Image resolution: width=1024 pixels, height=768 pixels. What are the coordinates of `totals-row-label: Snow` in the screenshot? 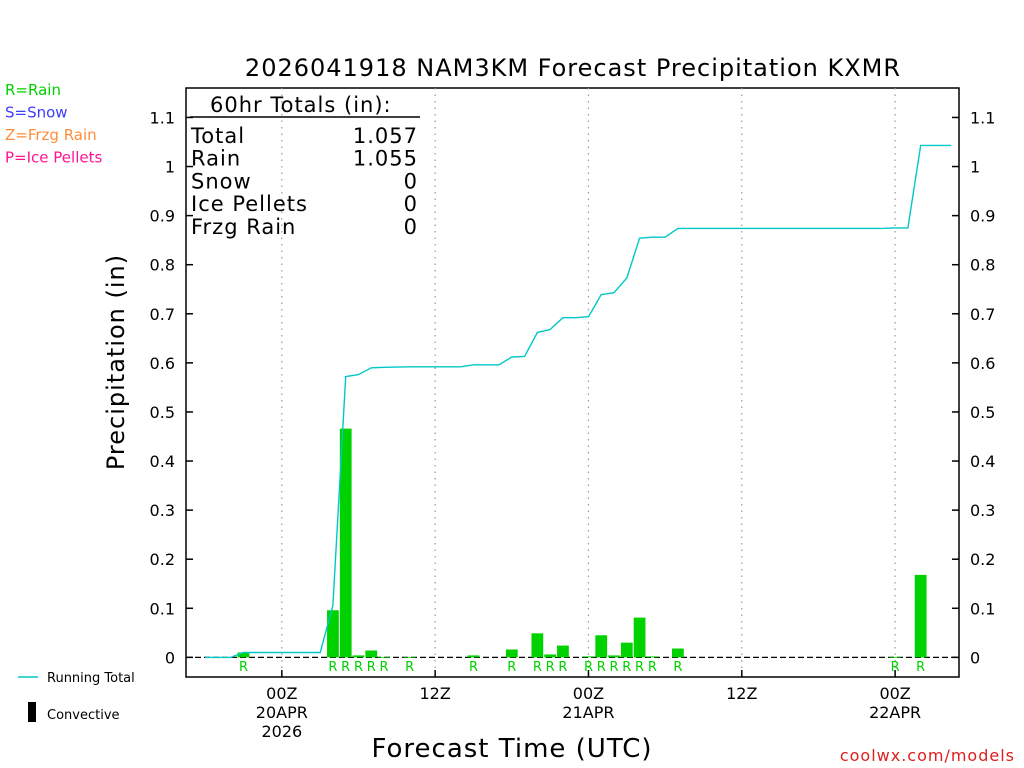 It's located at (221, 181).